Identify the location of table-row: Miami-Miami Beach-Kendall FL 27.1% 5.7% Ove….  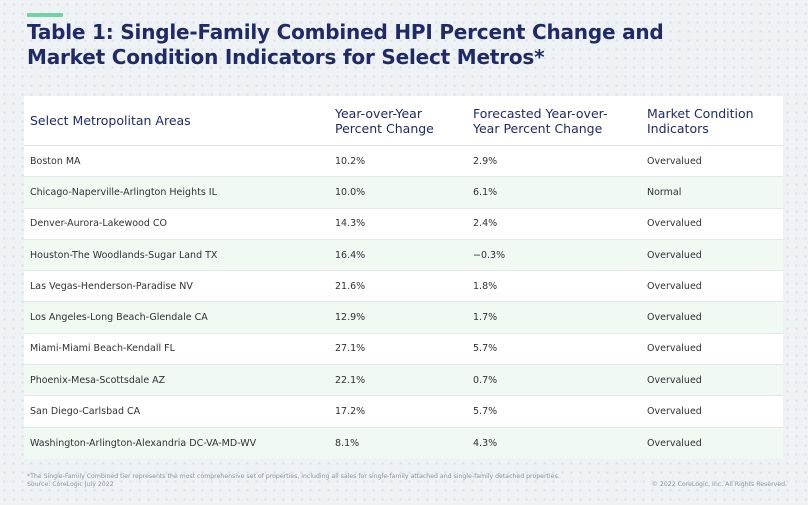
(403, 350).